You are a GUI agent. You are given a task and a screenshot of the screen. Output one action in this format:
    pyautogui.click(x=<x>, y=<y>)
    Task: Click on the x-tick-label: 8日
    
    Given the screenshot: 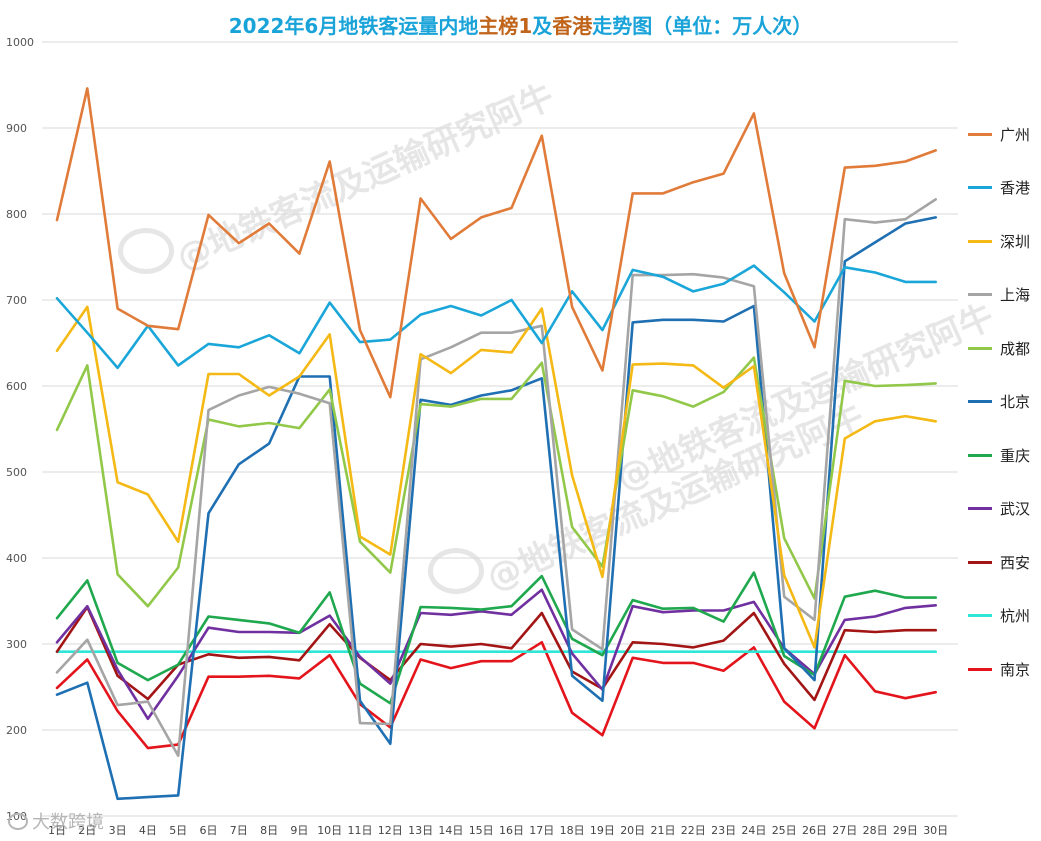 What is the action you would take?
    pyautogui.click(x=269, y=830)
    